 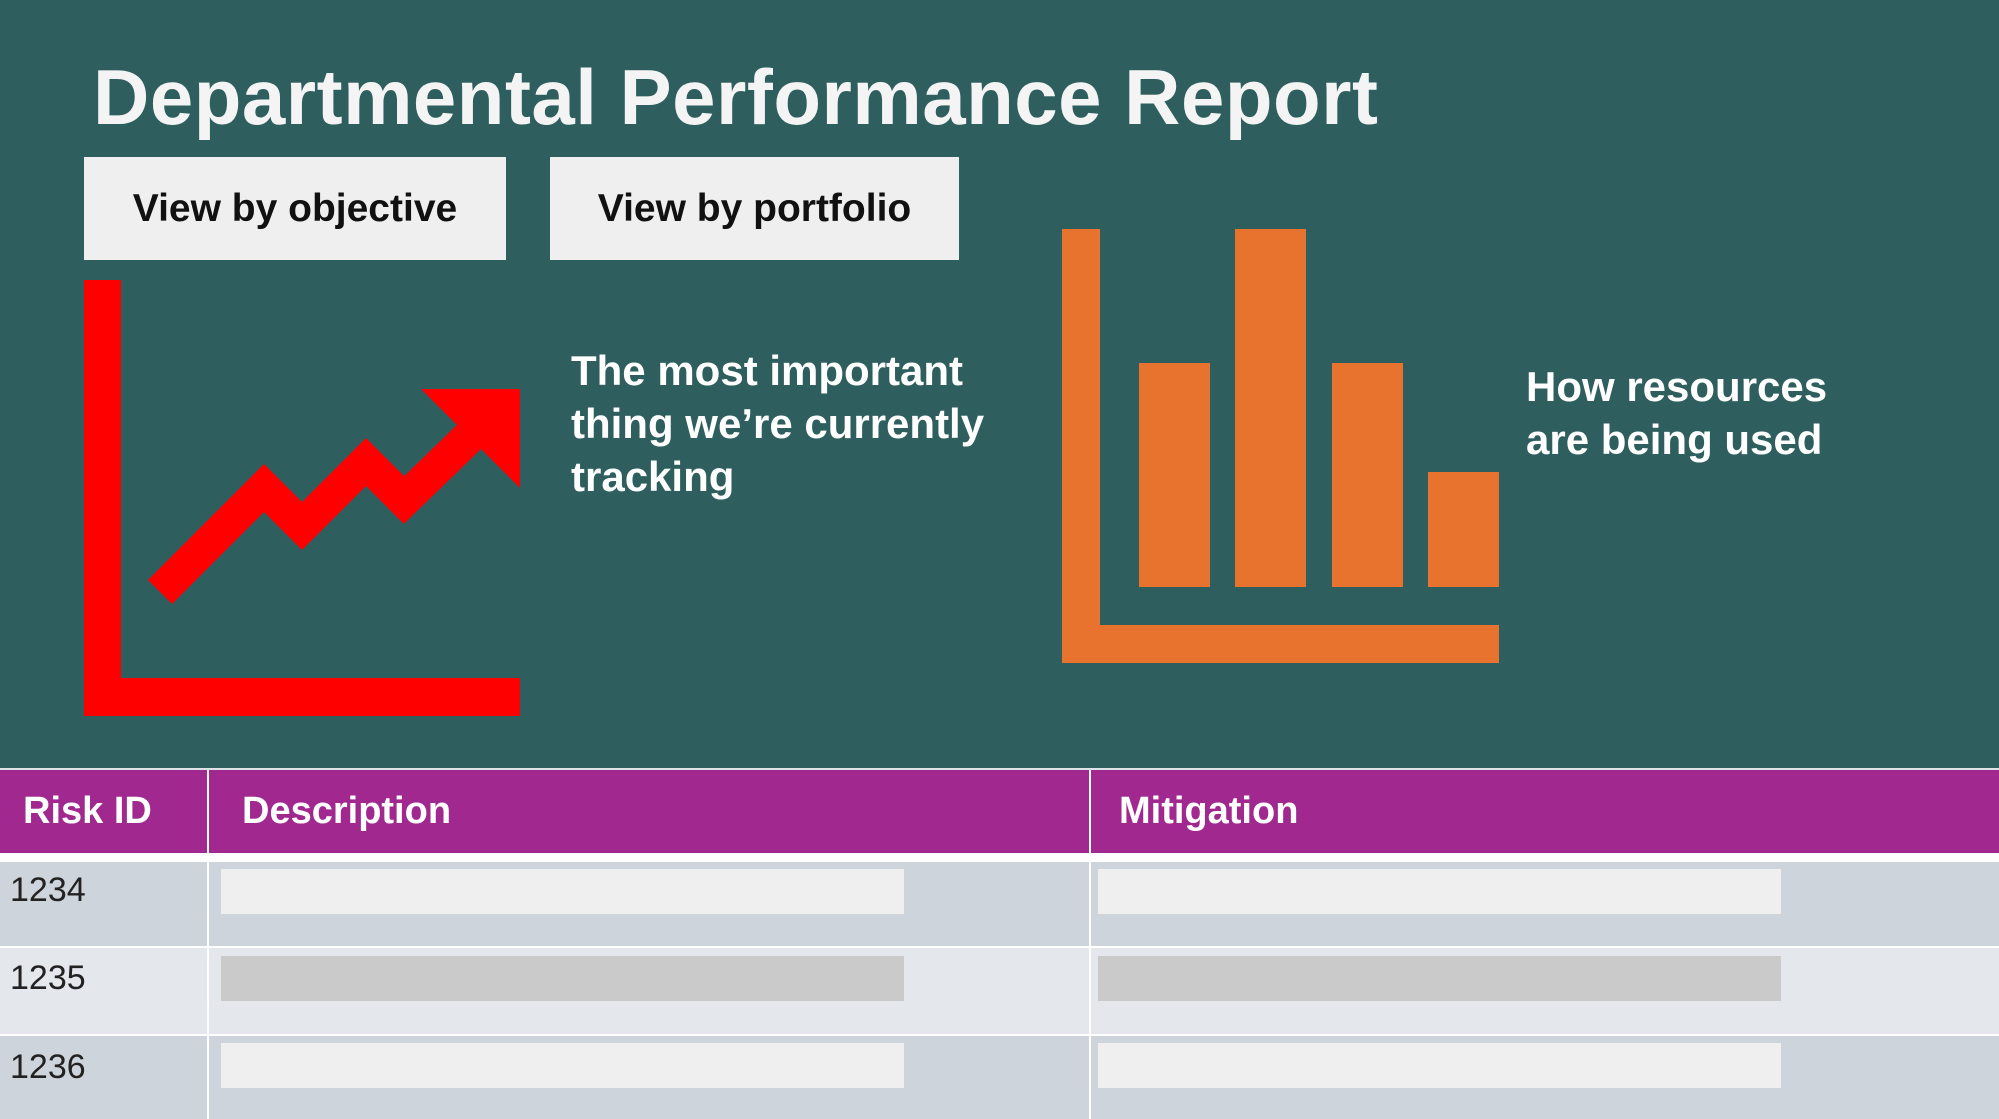 I want to click on table-top-border, so click(x=999, y=769).